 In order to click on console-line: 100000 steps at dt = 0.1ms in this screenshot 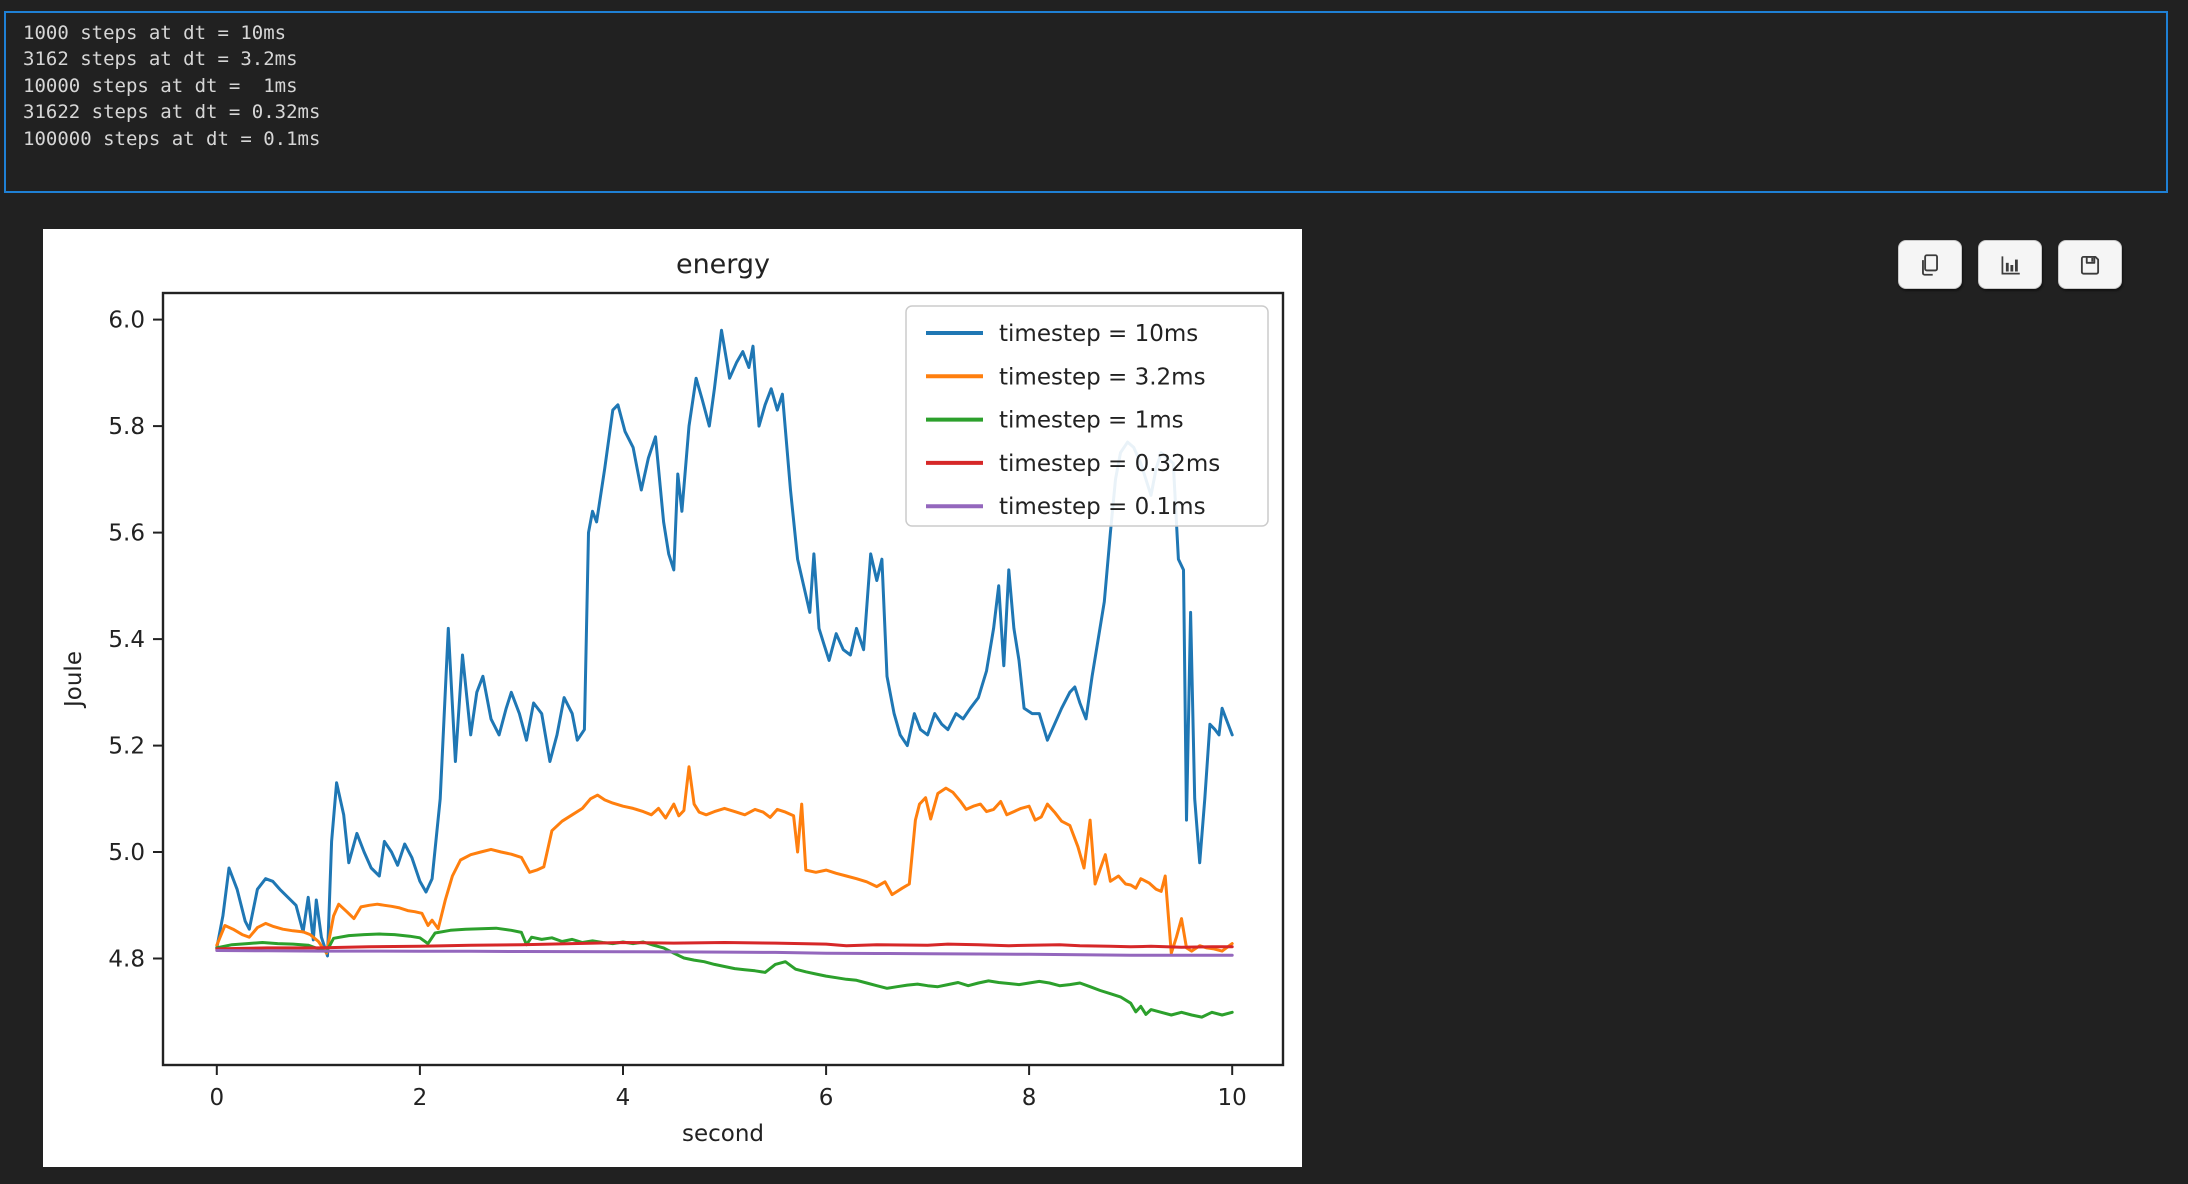, I will do `click(172, 138)`.